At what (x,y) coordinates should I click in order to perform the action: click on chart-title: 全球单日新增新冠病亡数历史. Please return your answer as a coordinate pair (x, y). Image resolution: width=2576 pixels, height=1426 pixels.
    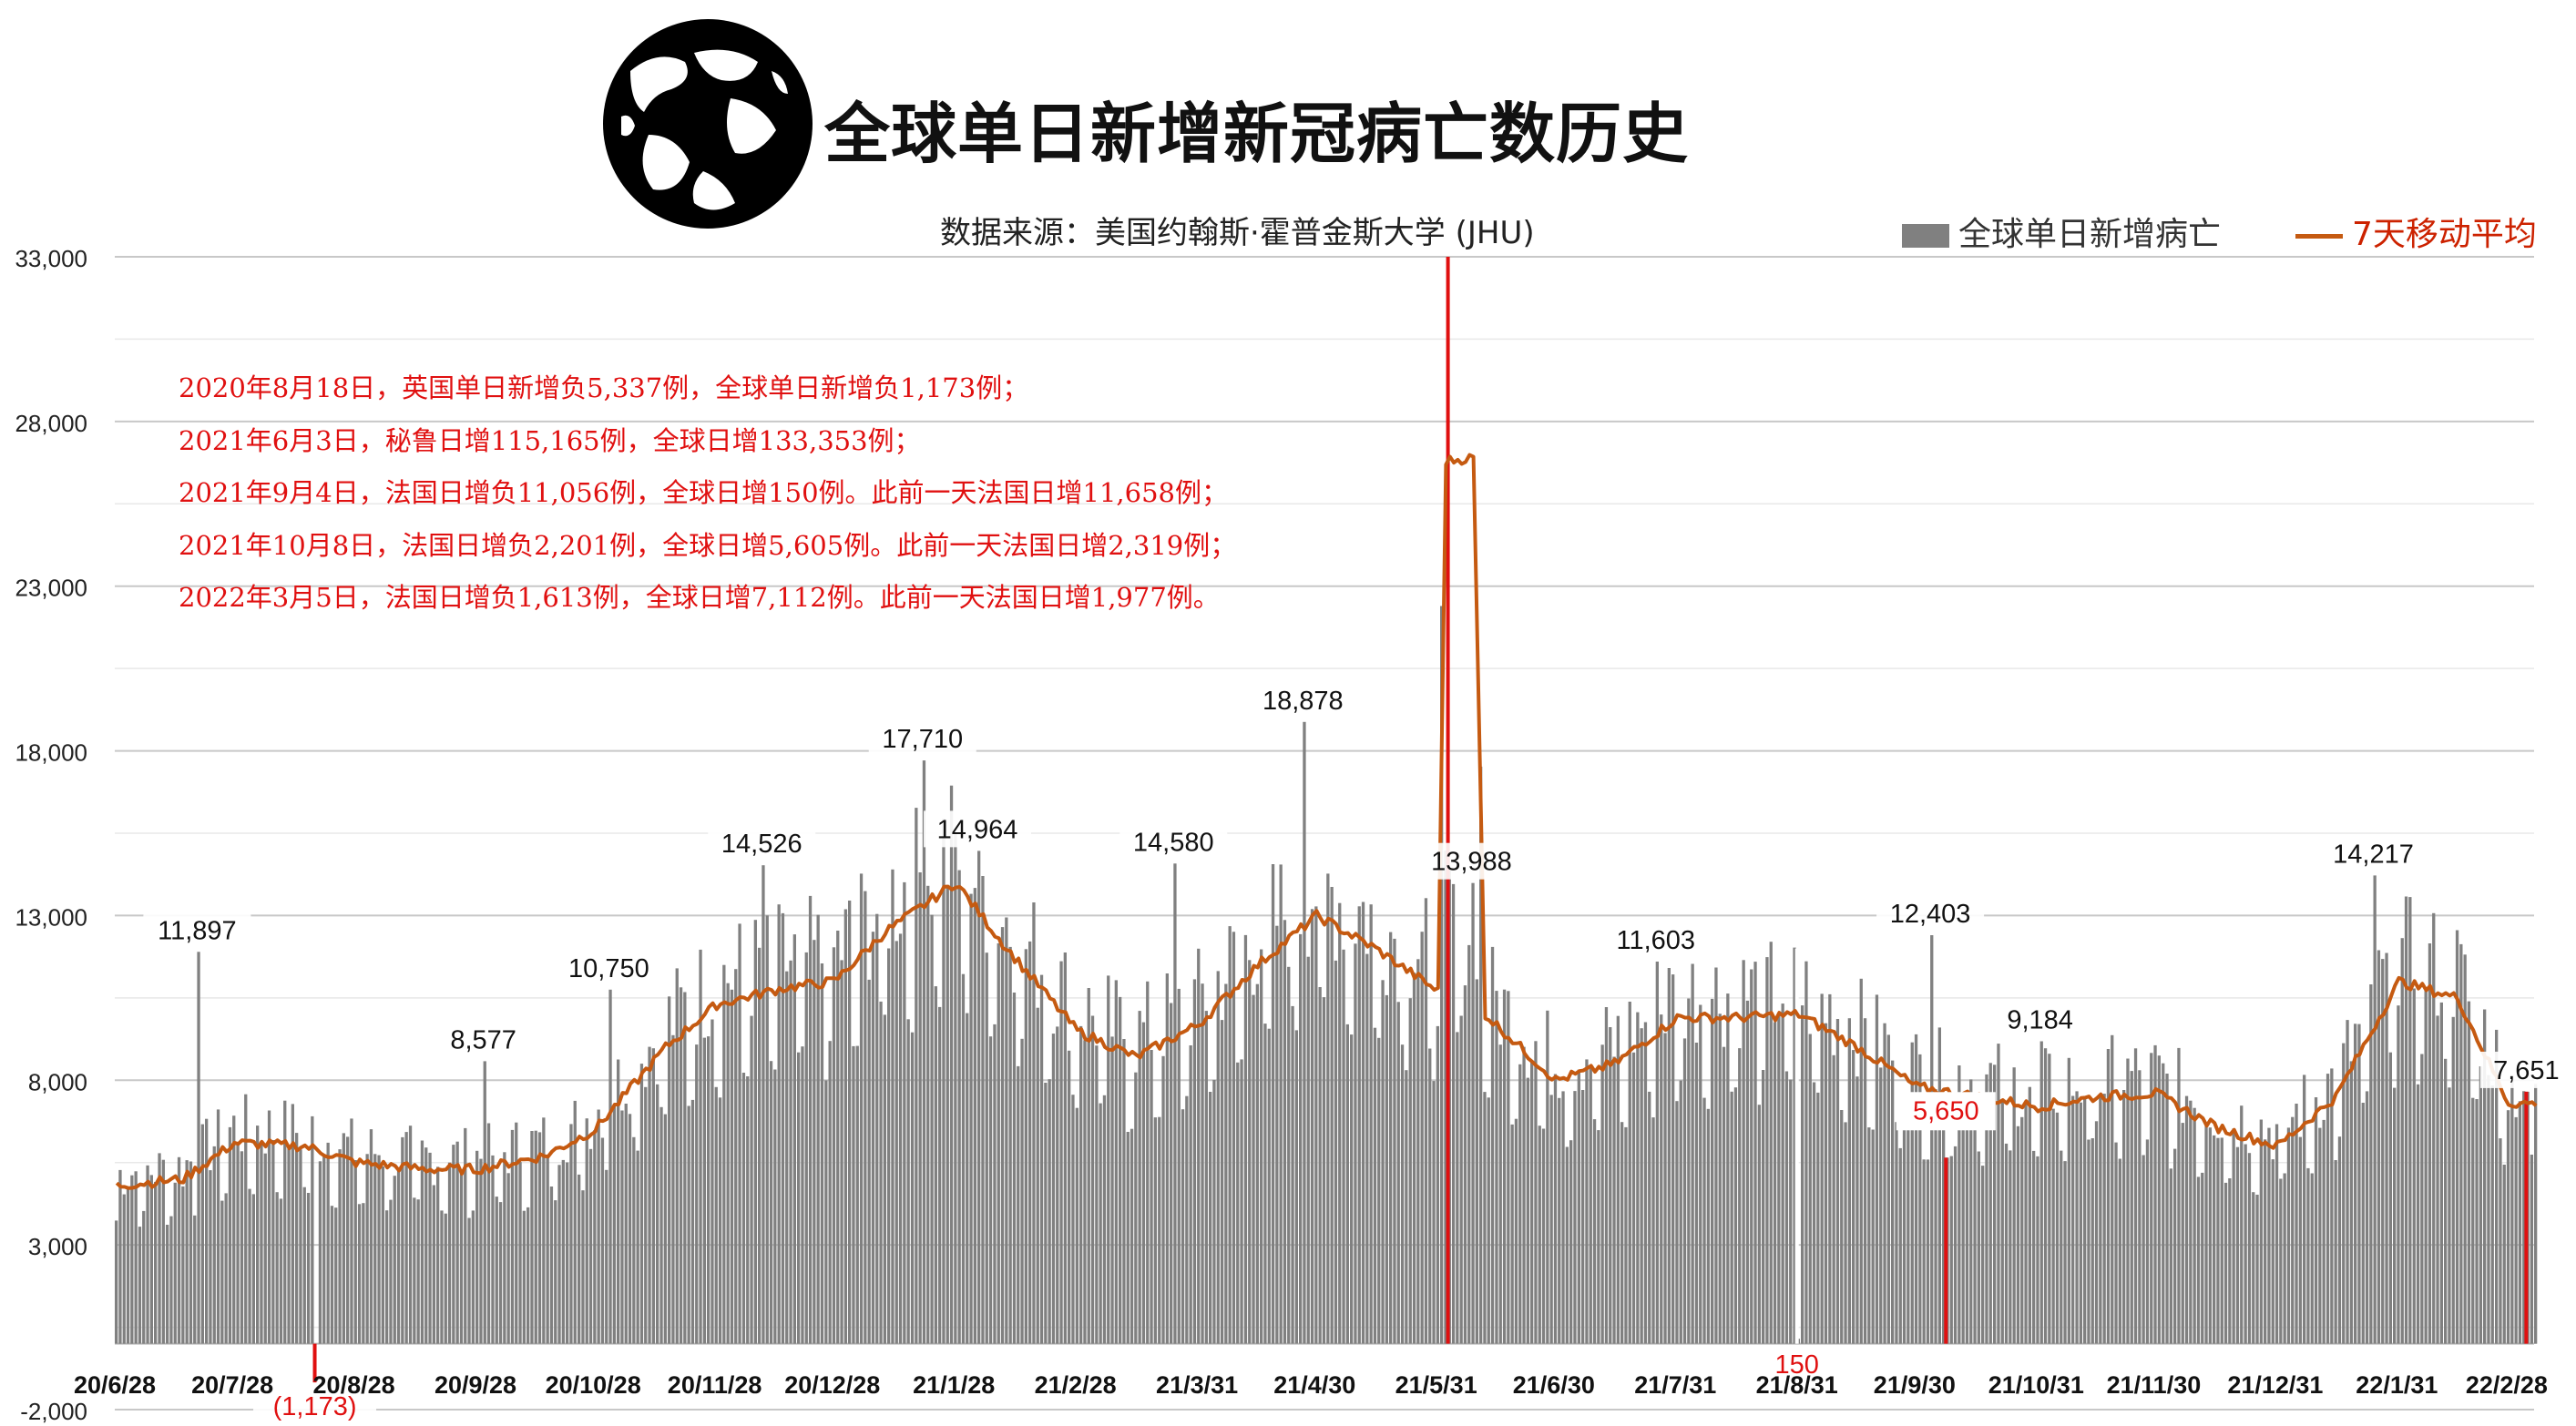
    Looking at the image, I should click on (1257, 134).